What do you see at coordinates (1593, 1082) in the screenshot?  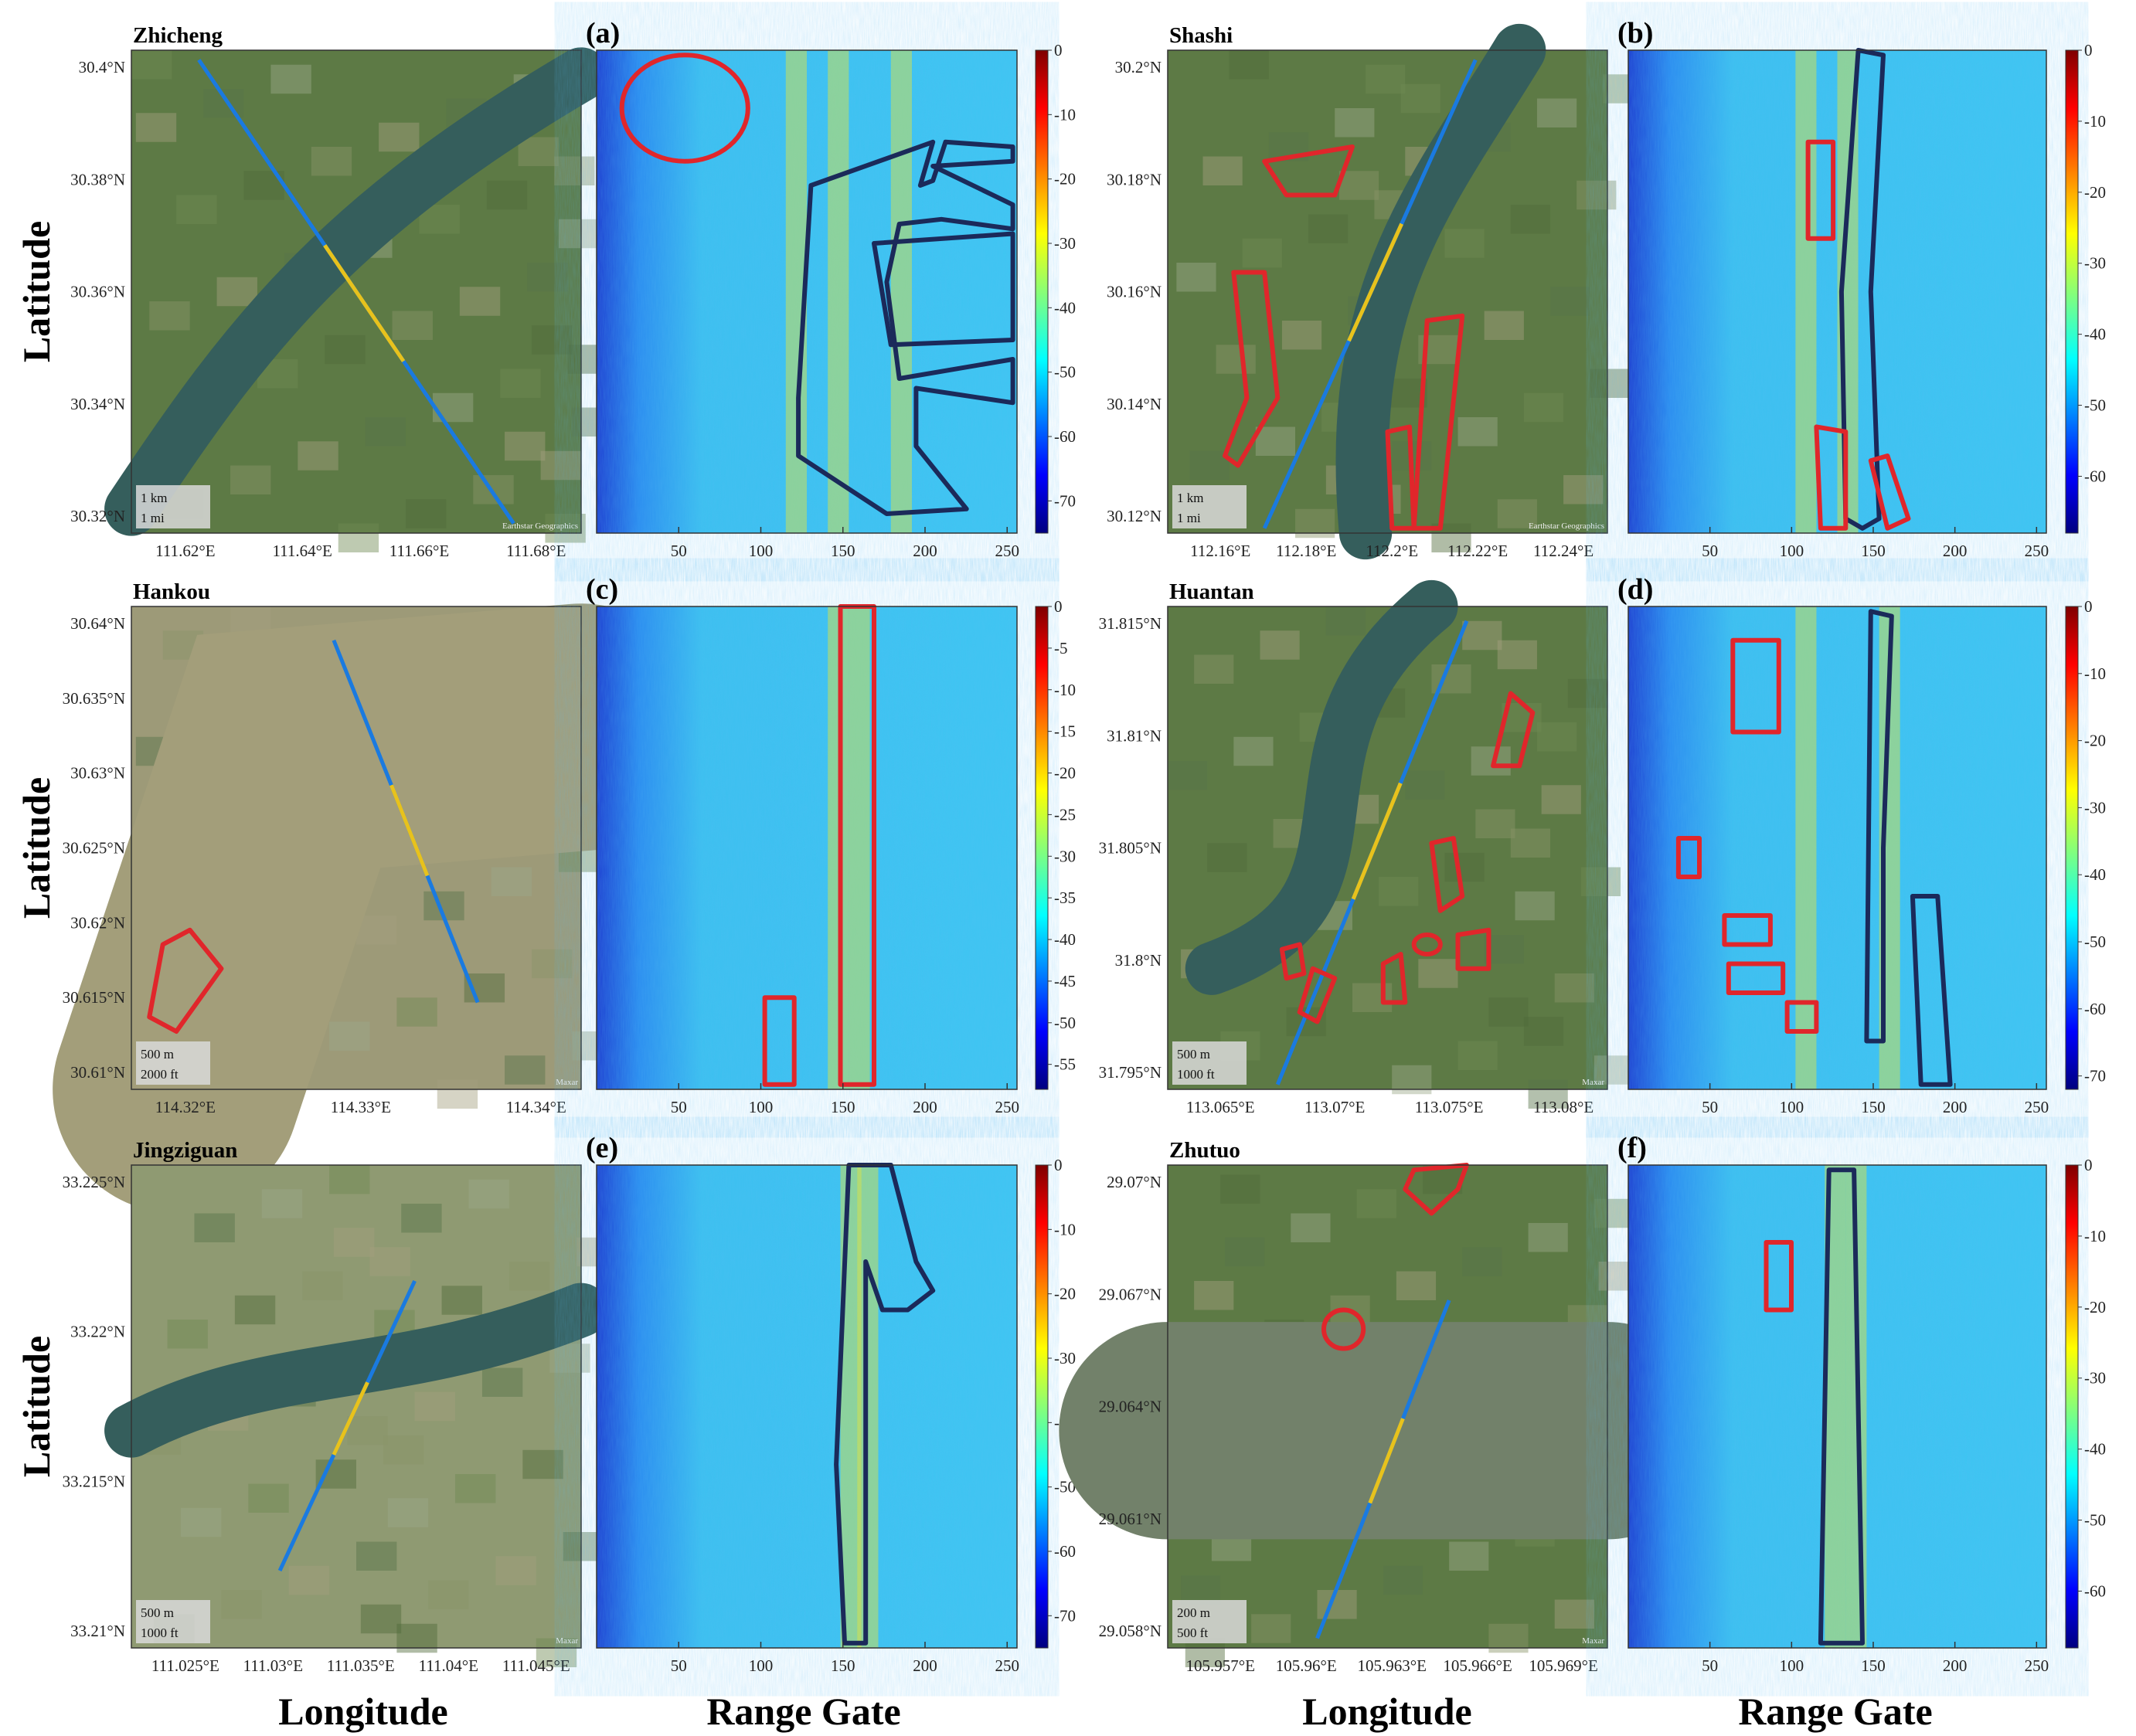 I see `map-attribution: Maxar` at bounding box center [1593, 1082].